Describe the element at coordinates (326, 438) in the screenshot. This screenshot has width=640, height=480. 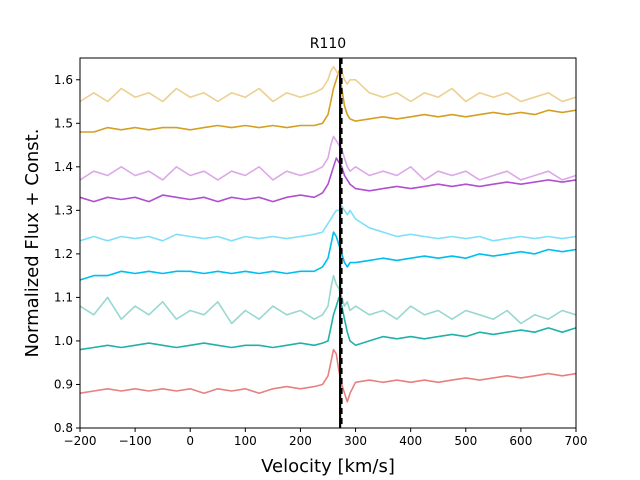
I see `x-axis: −200 −100 0 100 200 300 400 500 600 700` at that location.